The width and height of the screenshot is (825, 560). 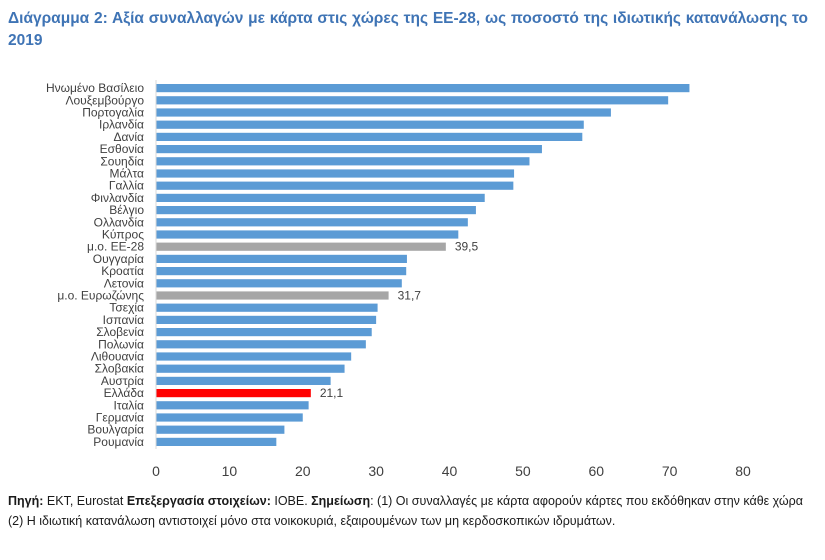 I want to click on category-label: Κροατία, so click(x=122, y=271).